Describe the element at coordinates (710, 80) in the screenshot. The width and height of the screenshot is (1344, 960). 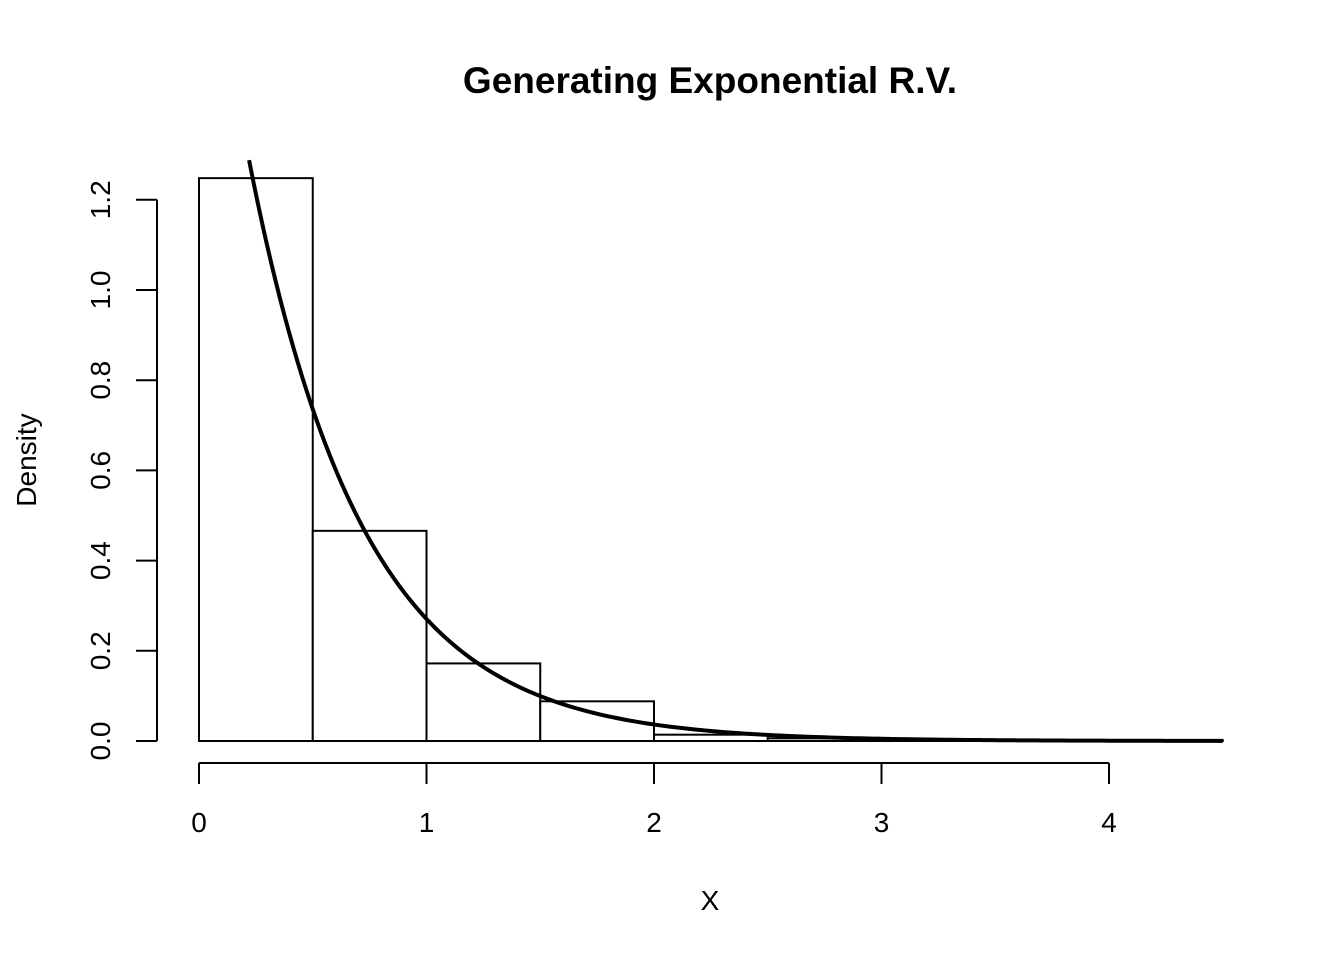
I see `chart-title: Generating Exponential R.V.` at that location.